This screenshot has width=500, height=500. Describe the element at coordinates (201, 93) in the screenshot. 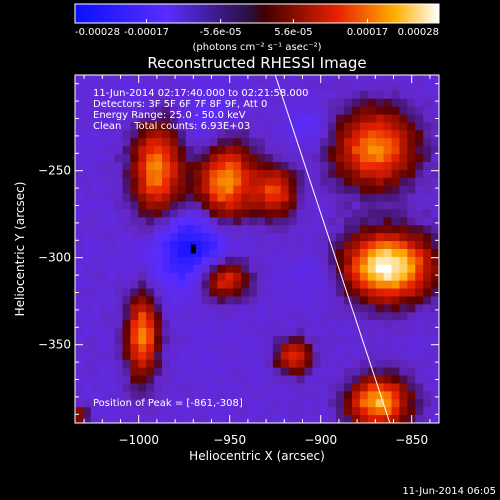

I see `annotation-time-range: 11-Jun-2014 02:17:40.000 to 02:21:58.000` at that location.